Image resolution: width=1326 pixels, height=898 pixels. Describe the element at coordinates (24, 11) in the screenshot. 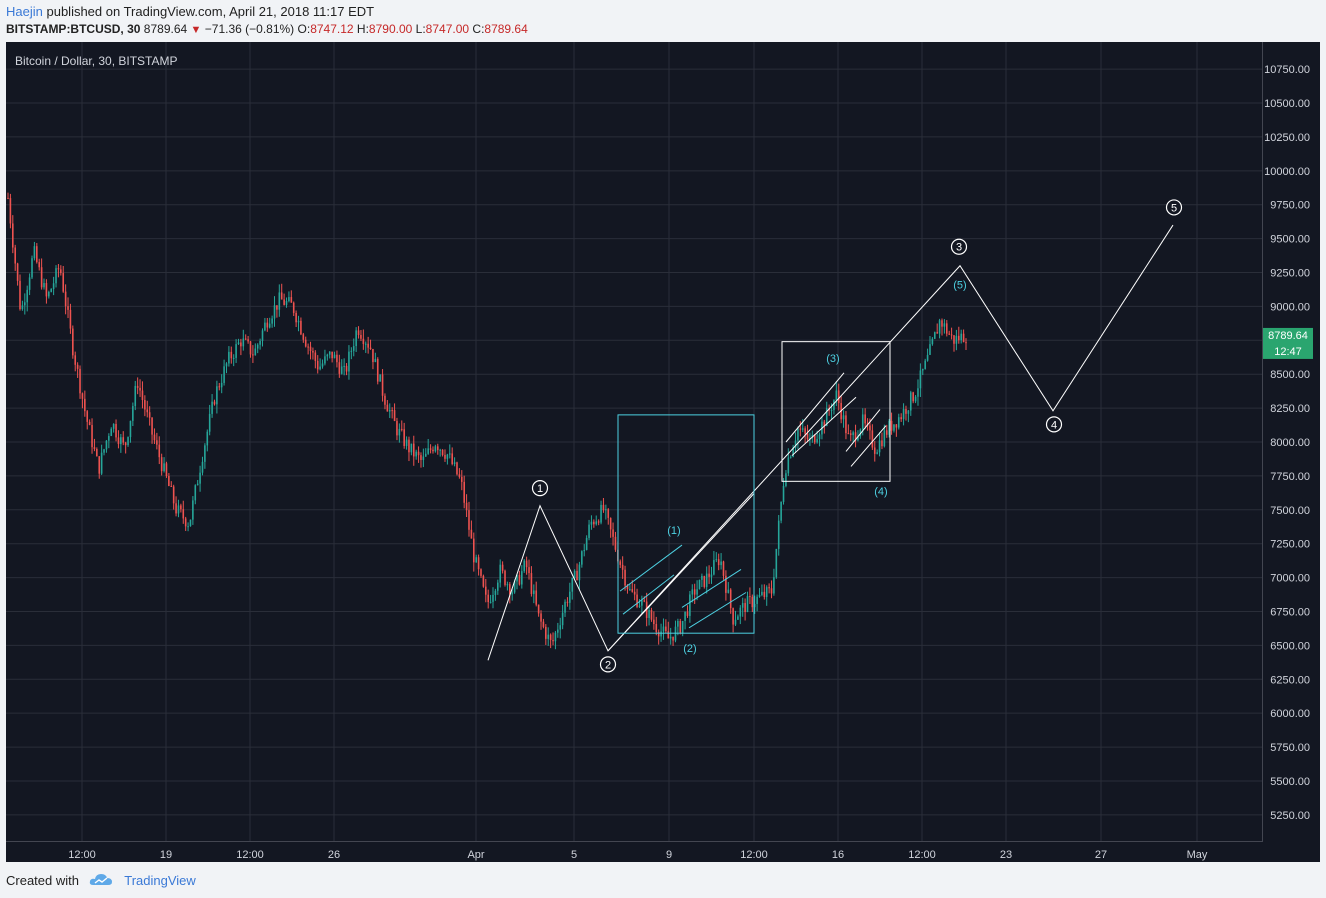

I see `author-link: Haejin` at that location.